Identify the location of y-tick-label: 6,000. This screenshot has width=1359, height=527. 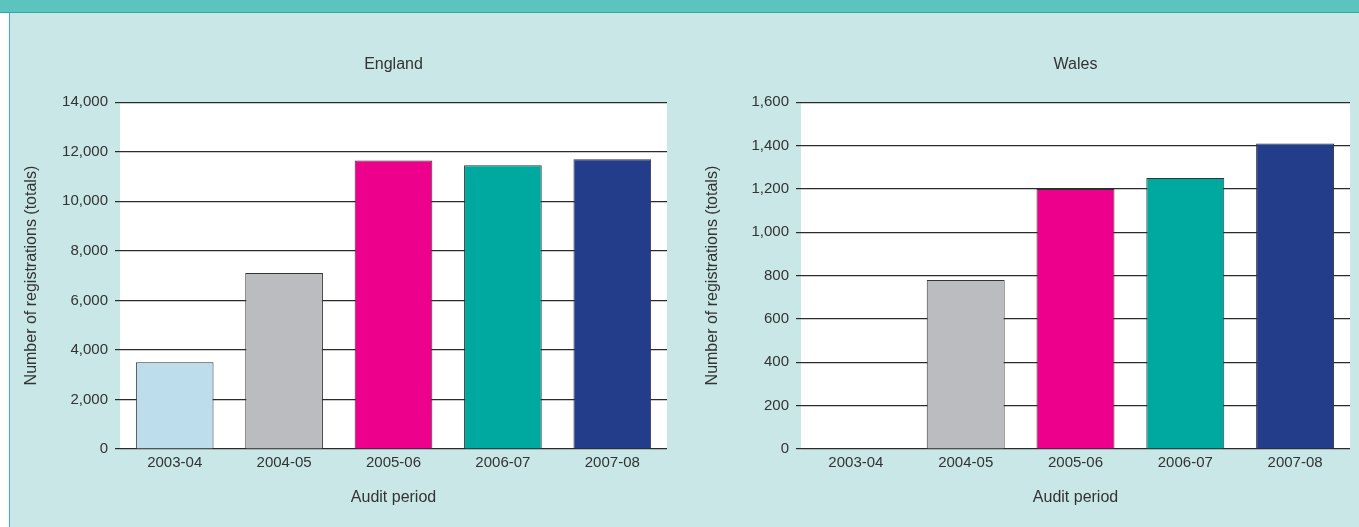
(89, 299).